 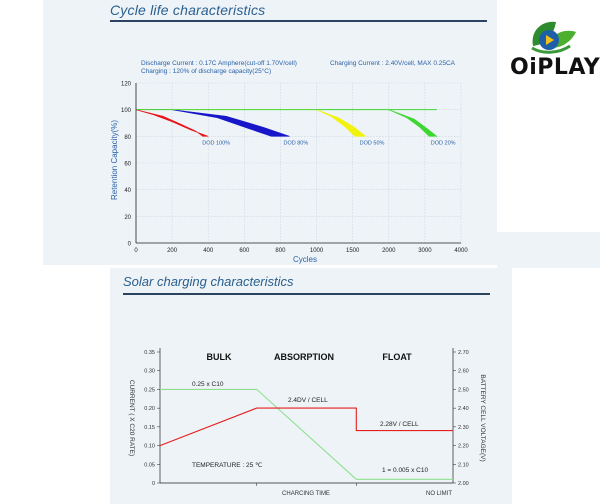 What do you see at coordinates (405, 470) in the screenshot?
I see `float-current-label: 1 = 0.005 x C10` at bounding box center [405, 470].